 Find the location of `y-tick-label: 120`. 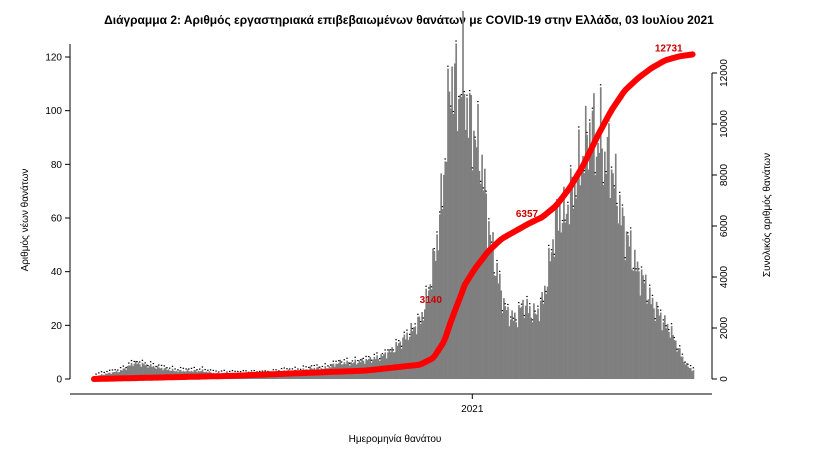

y-tick-label: 120 is located at coordinates (53, 58).